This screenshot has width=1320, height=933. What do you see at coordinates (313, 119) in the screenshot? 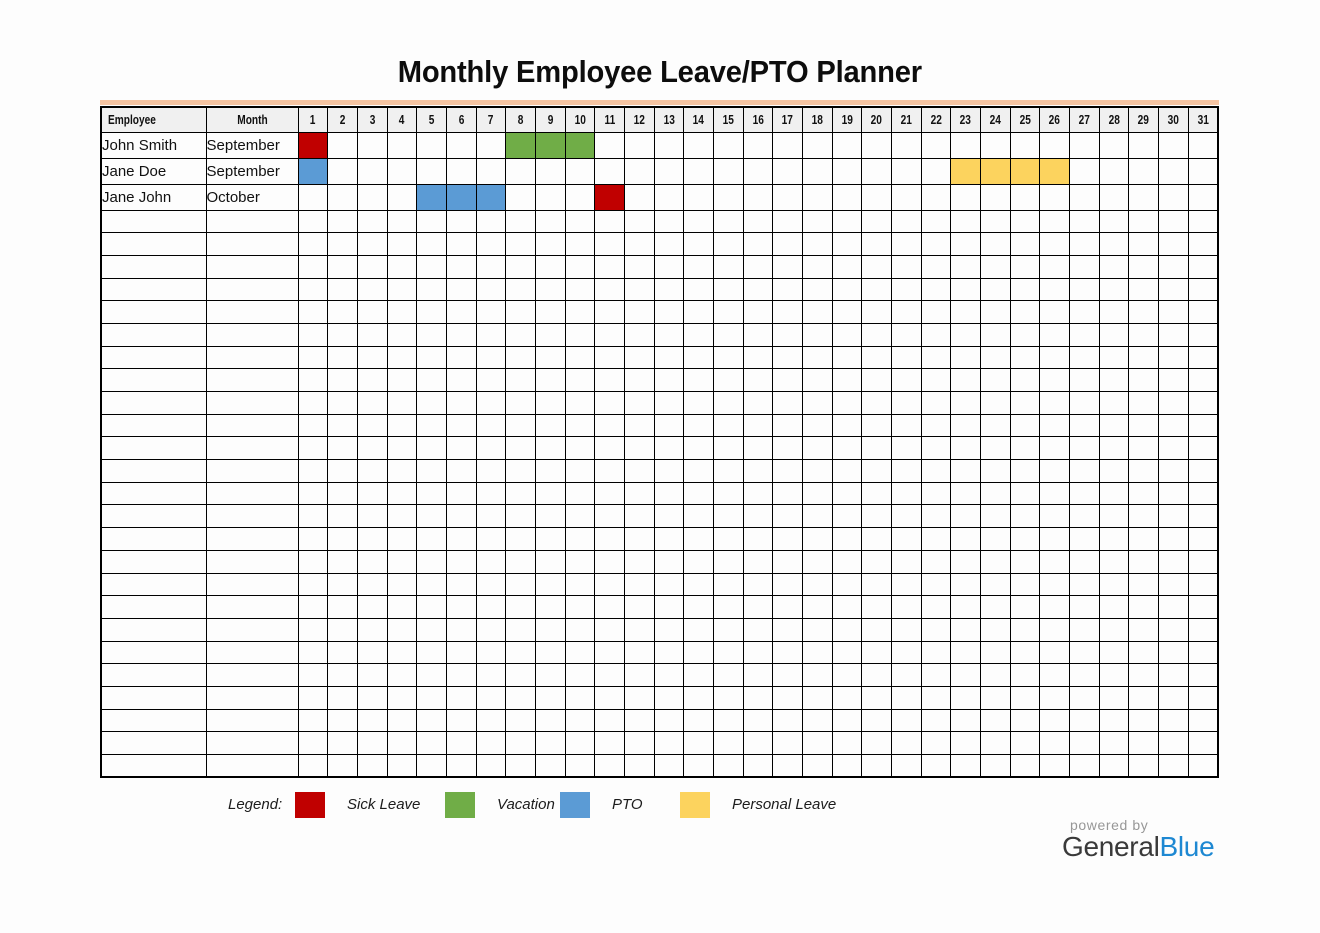
I see `col-header-day: 1` at bounding box center [313, 119].